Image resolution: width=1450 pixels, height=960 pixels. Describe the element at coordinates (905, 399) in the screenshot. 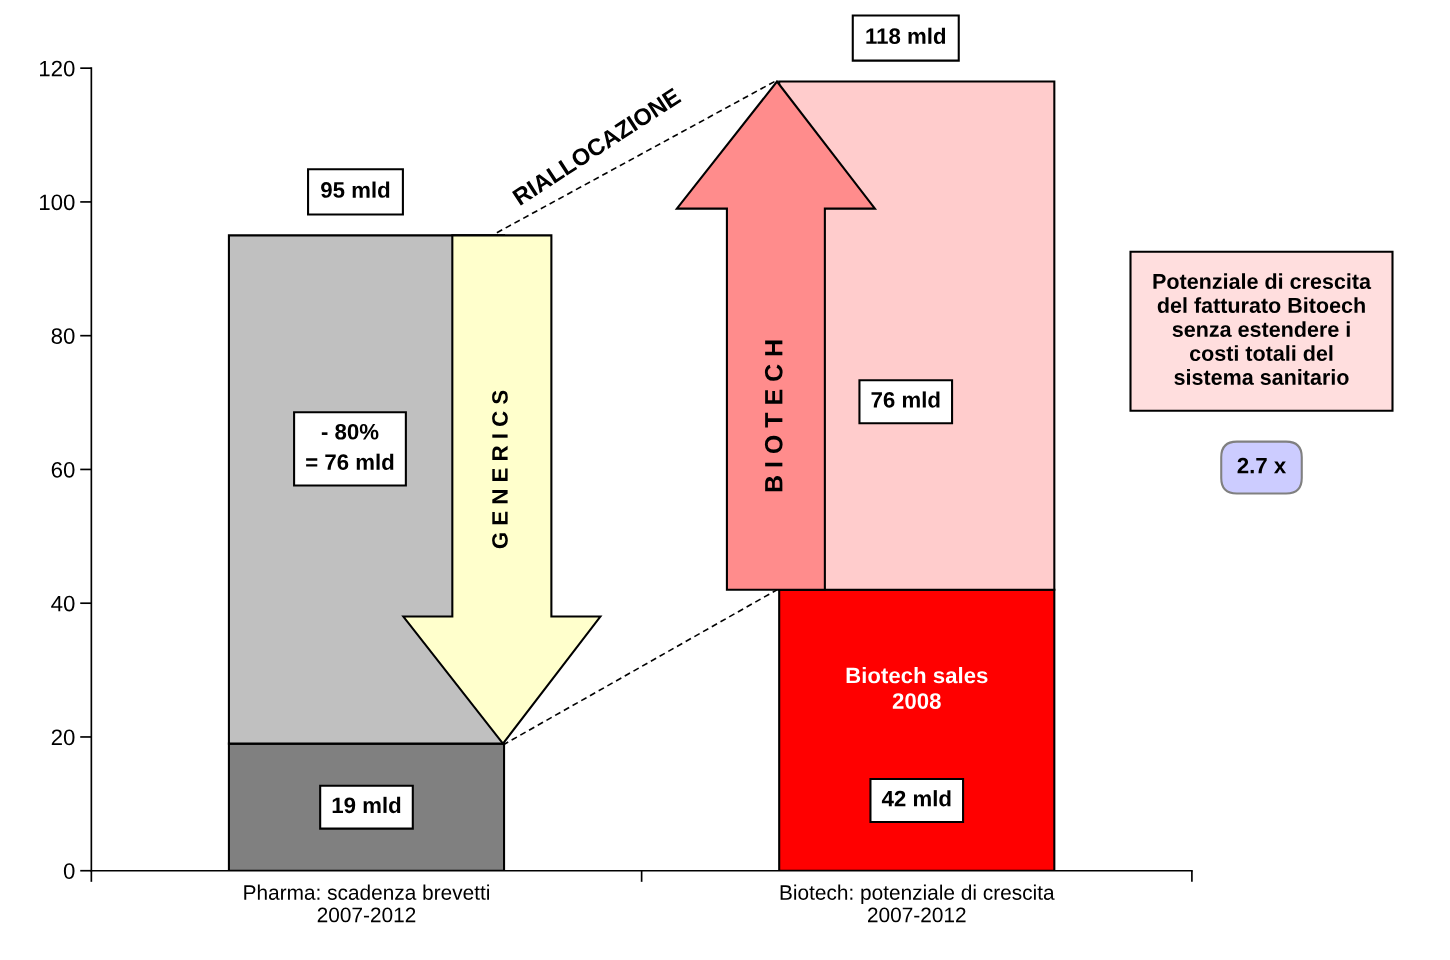

I see `data-label: 76 mld` at that location.